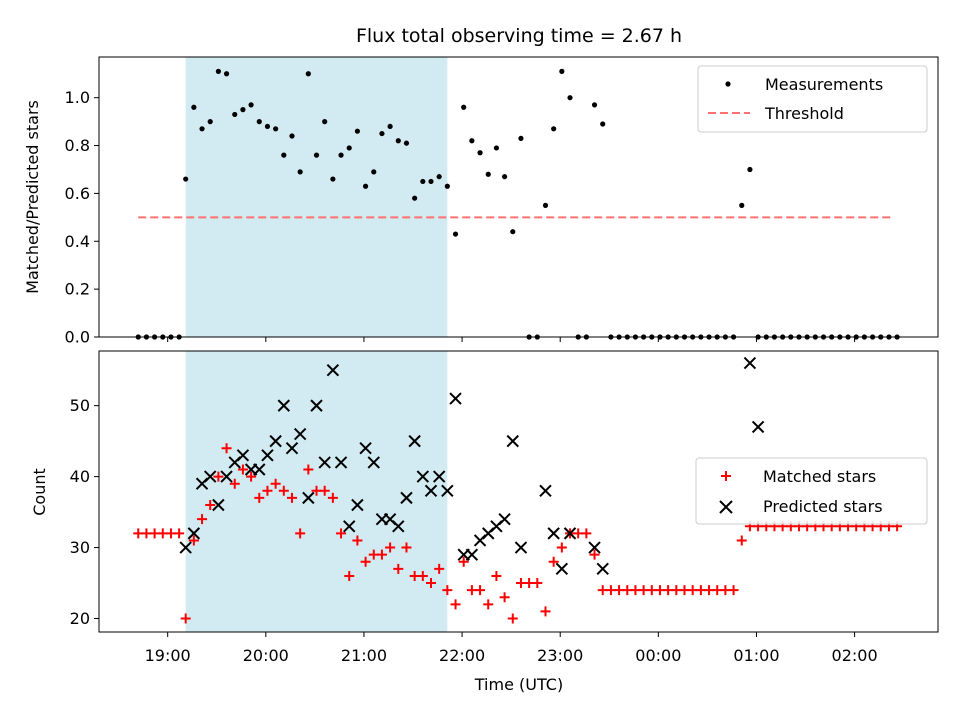  Describe the element at coordinates (39, 492) in the screenshot. I see `ylabel-bottom: Count` at that location.